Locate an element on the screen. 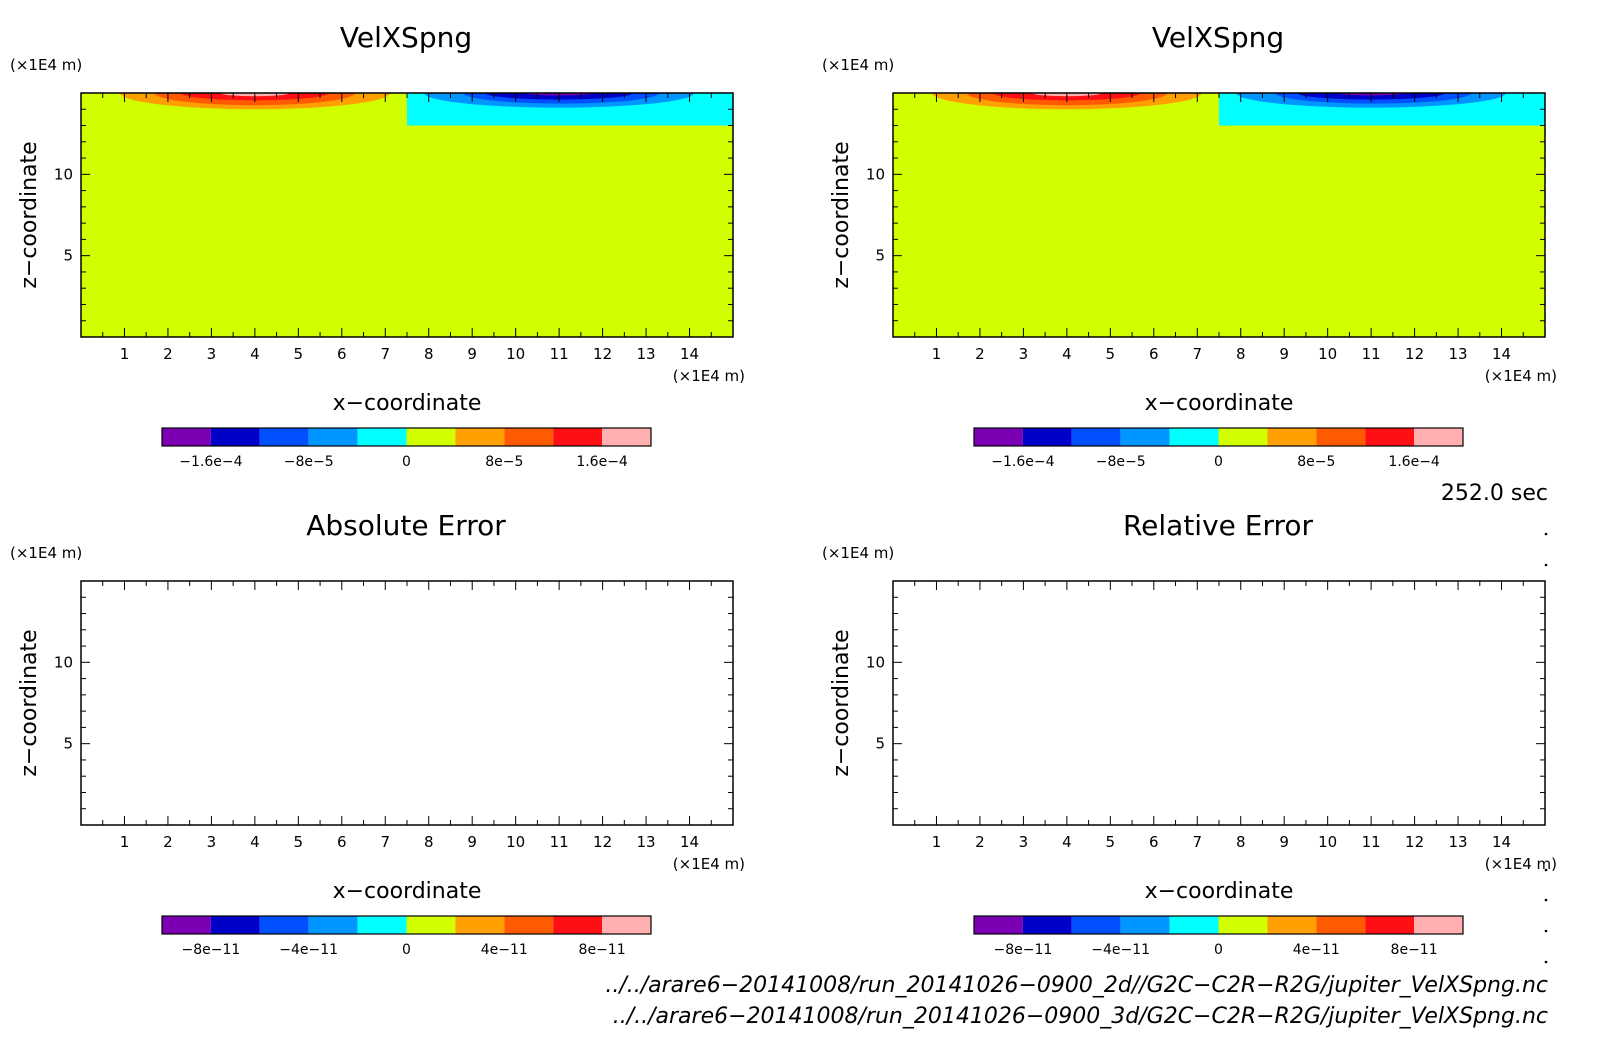 This screenshot has height=1054, width=1604. chart-title: Absolute Error is located at coordinates (406, 525).